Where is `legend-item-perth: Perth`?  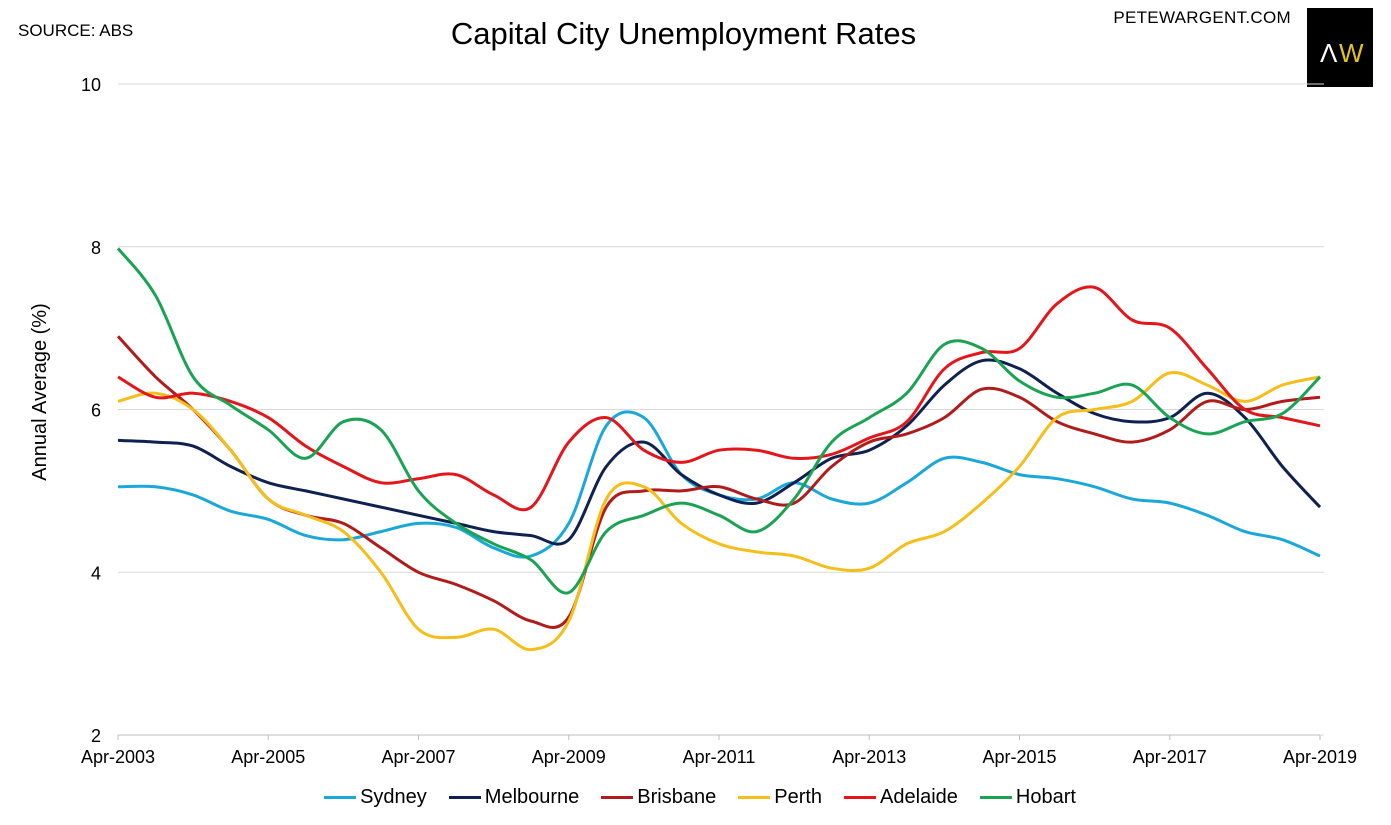
legend-item-perth: Perth is located at coordinates (780, 797).